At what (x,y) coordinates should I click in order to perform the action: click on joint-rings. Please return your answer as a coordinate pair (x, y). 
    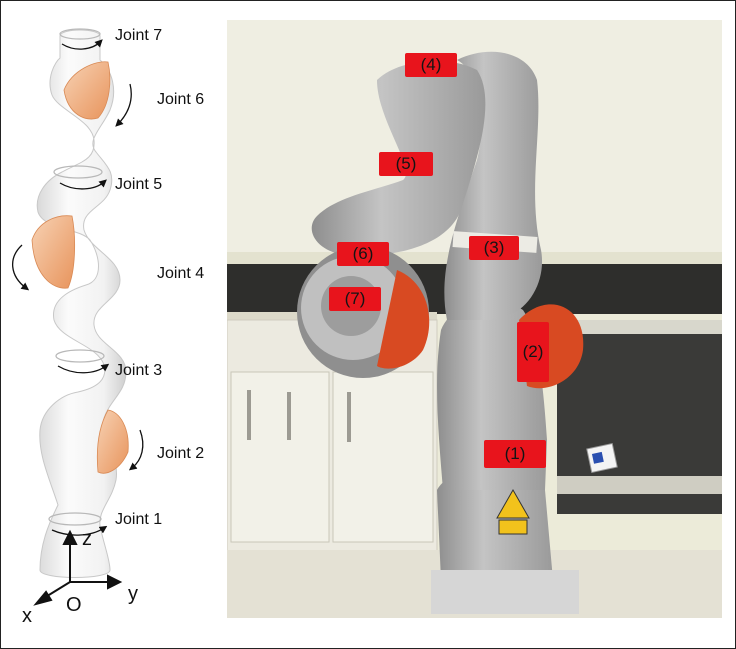
    Looking at the image, I should click on (76, 277).